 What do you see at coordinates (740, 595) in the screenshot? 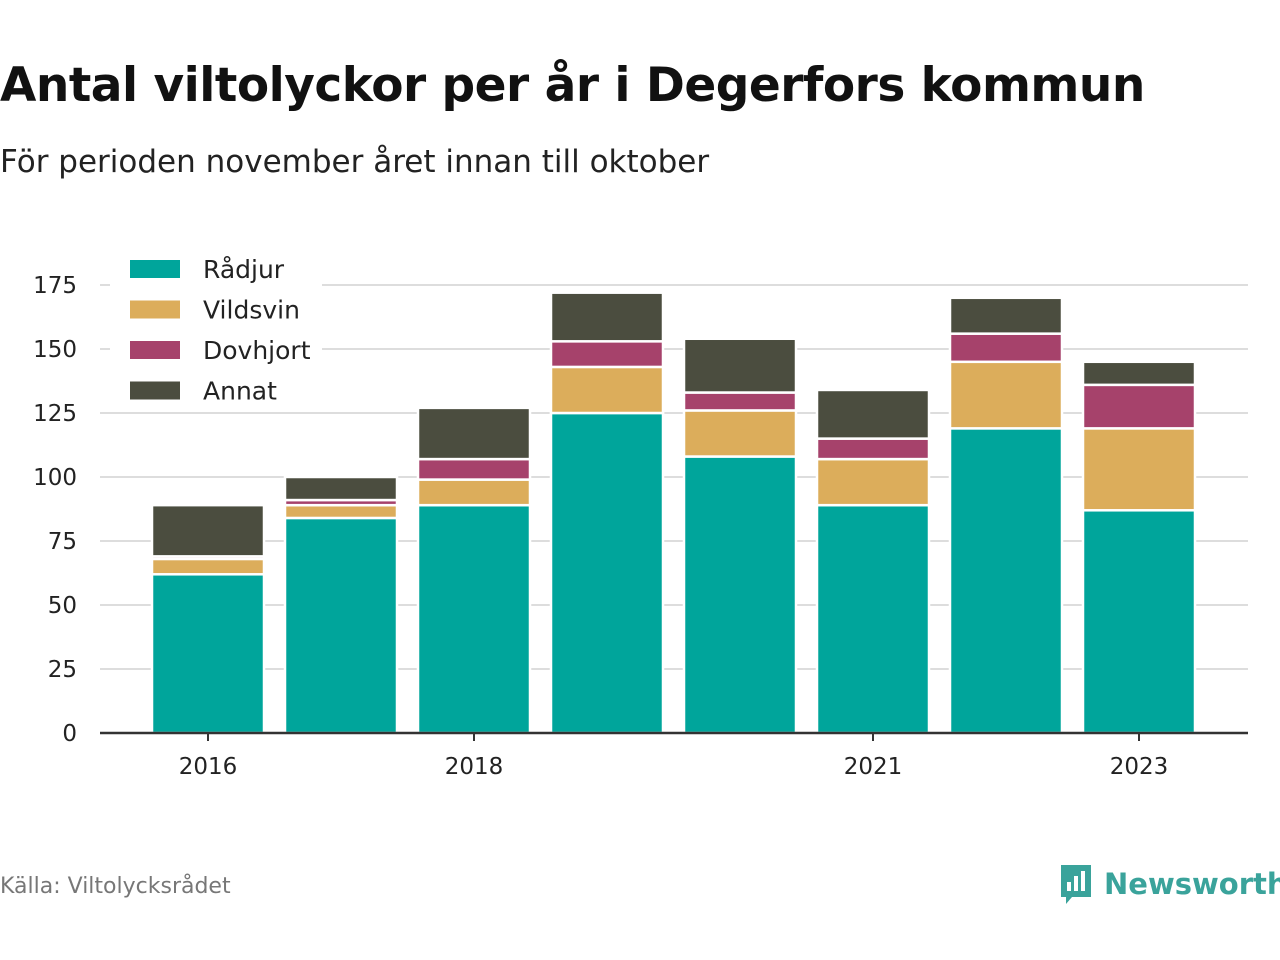
I see `bar-segment-r-djur-2020` at bounding box center [740, 595].